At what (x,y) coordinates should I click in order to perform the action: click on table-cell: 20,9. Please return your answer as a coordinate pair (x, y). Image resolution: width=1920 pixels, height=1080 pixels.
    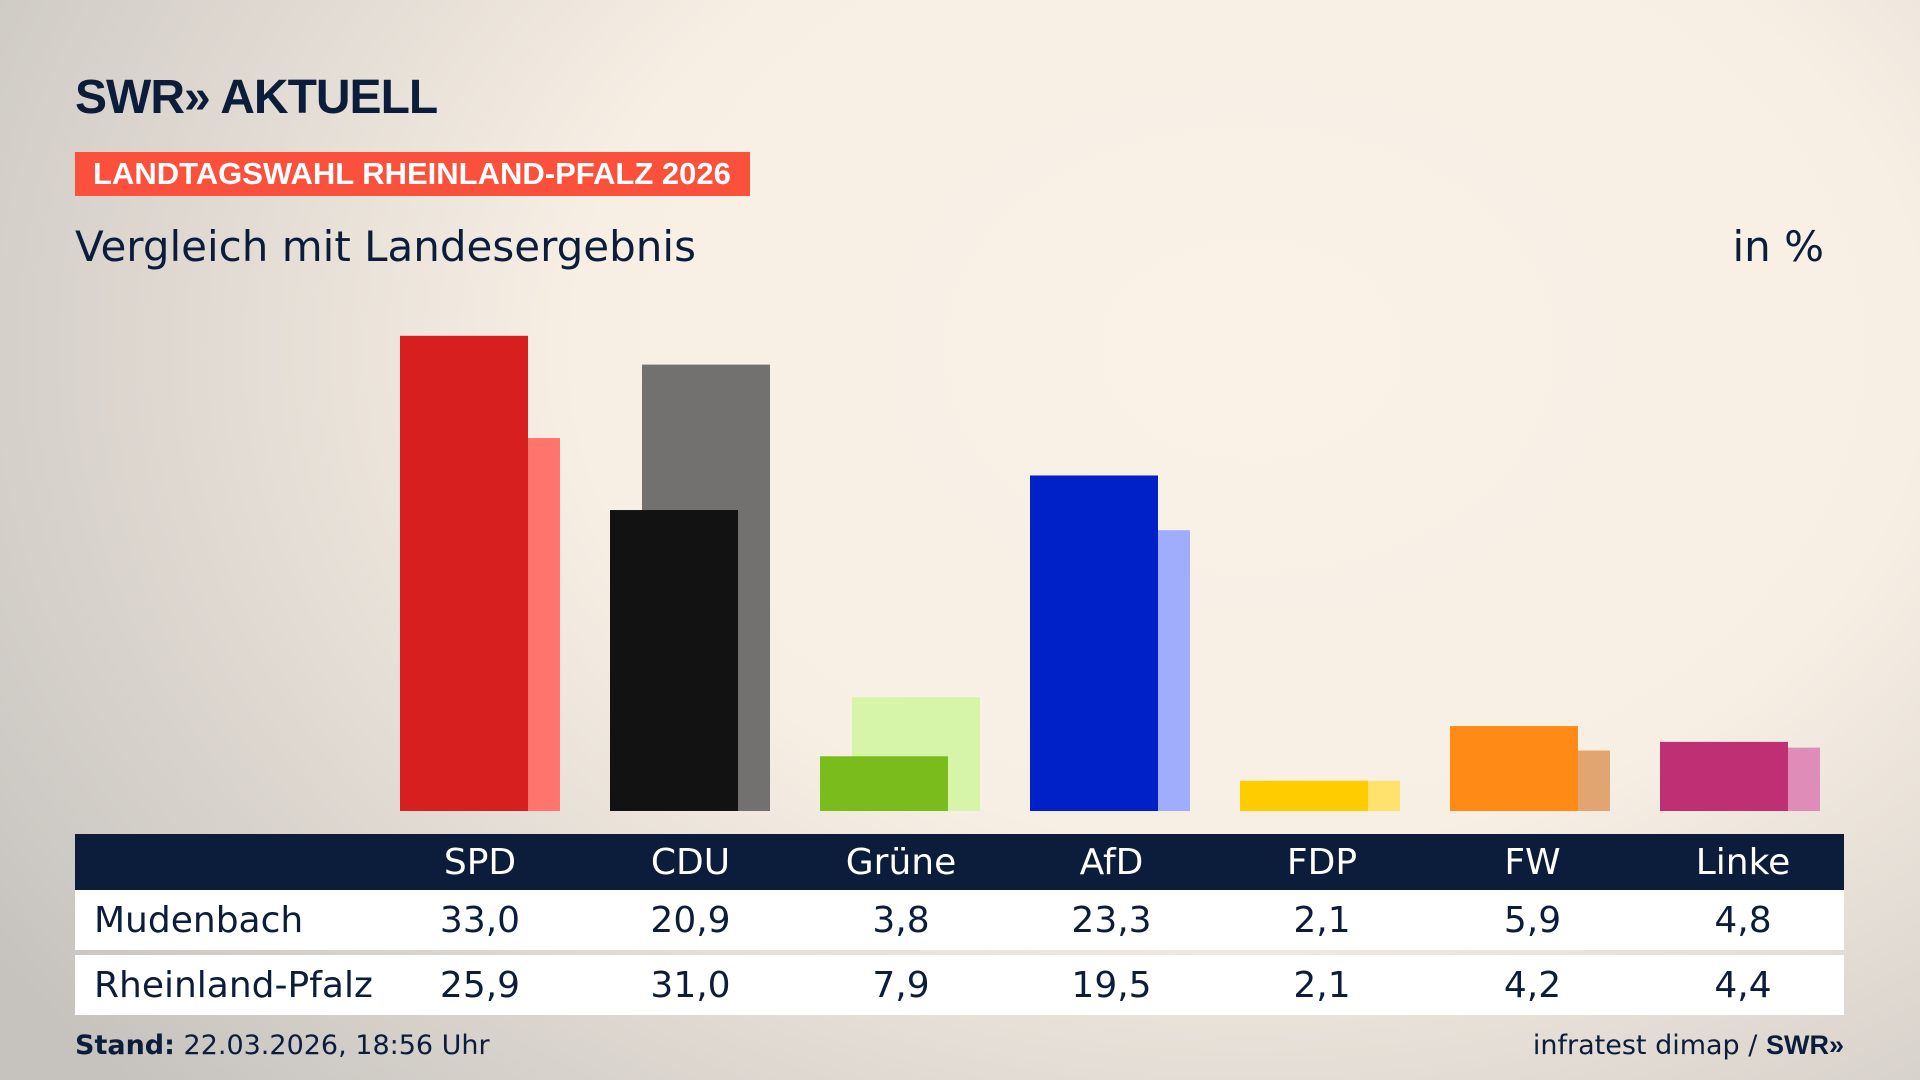
    Looking at the image, I should click on (690, 920).